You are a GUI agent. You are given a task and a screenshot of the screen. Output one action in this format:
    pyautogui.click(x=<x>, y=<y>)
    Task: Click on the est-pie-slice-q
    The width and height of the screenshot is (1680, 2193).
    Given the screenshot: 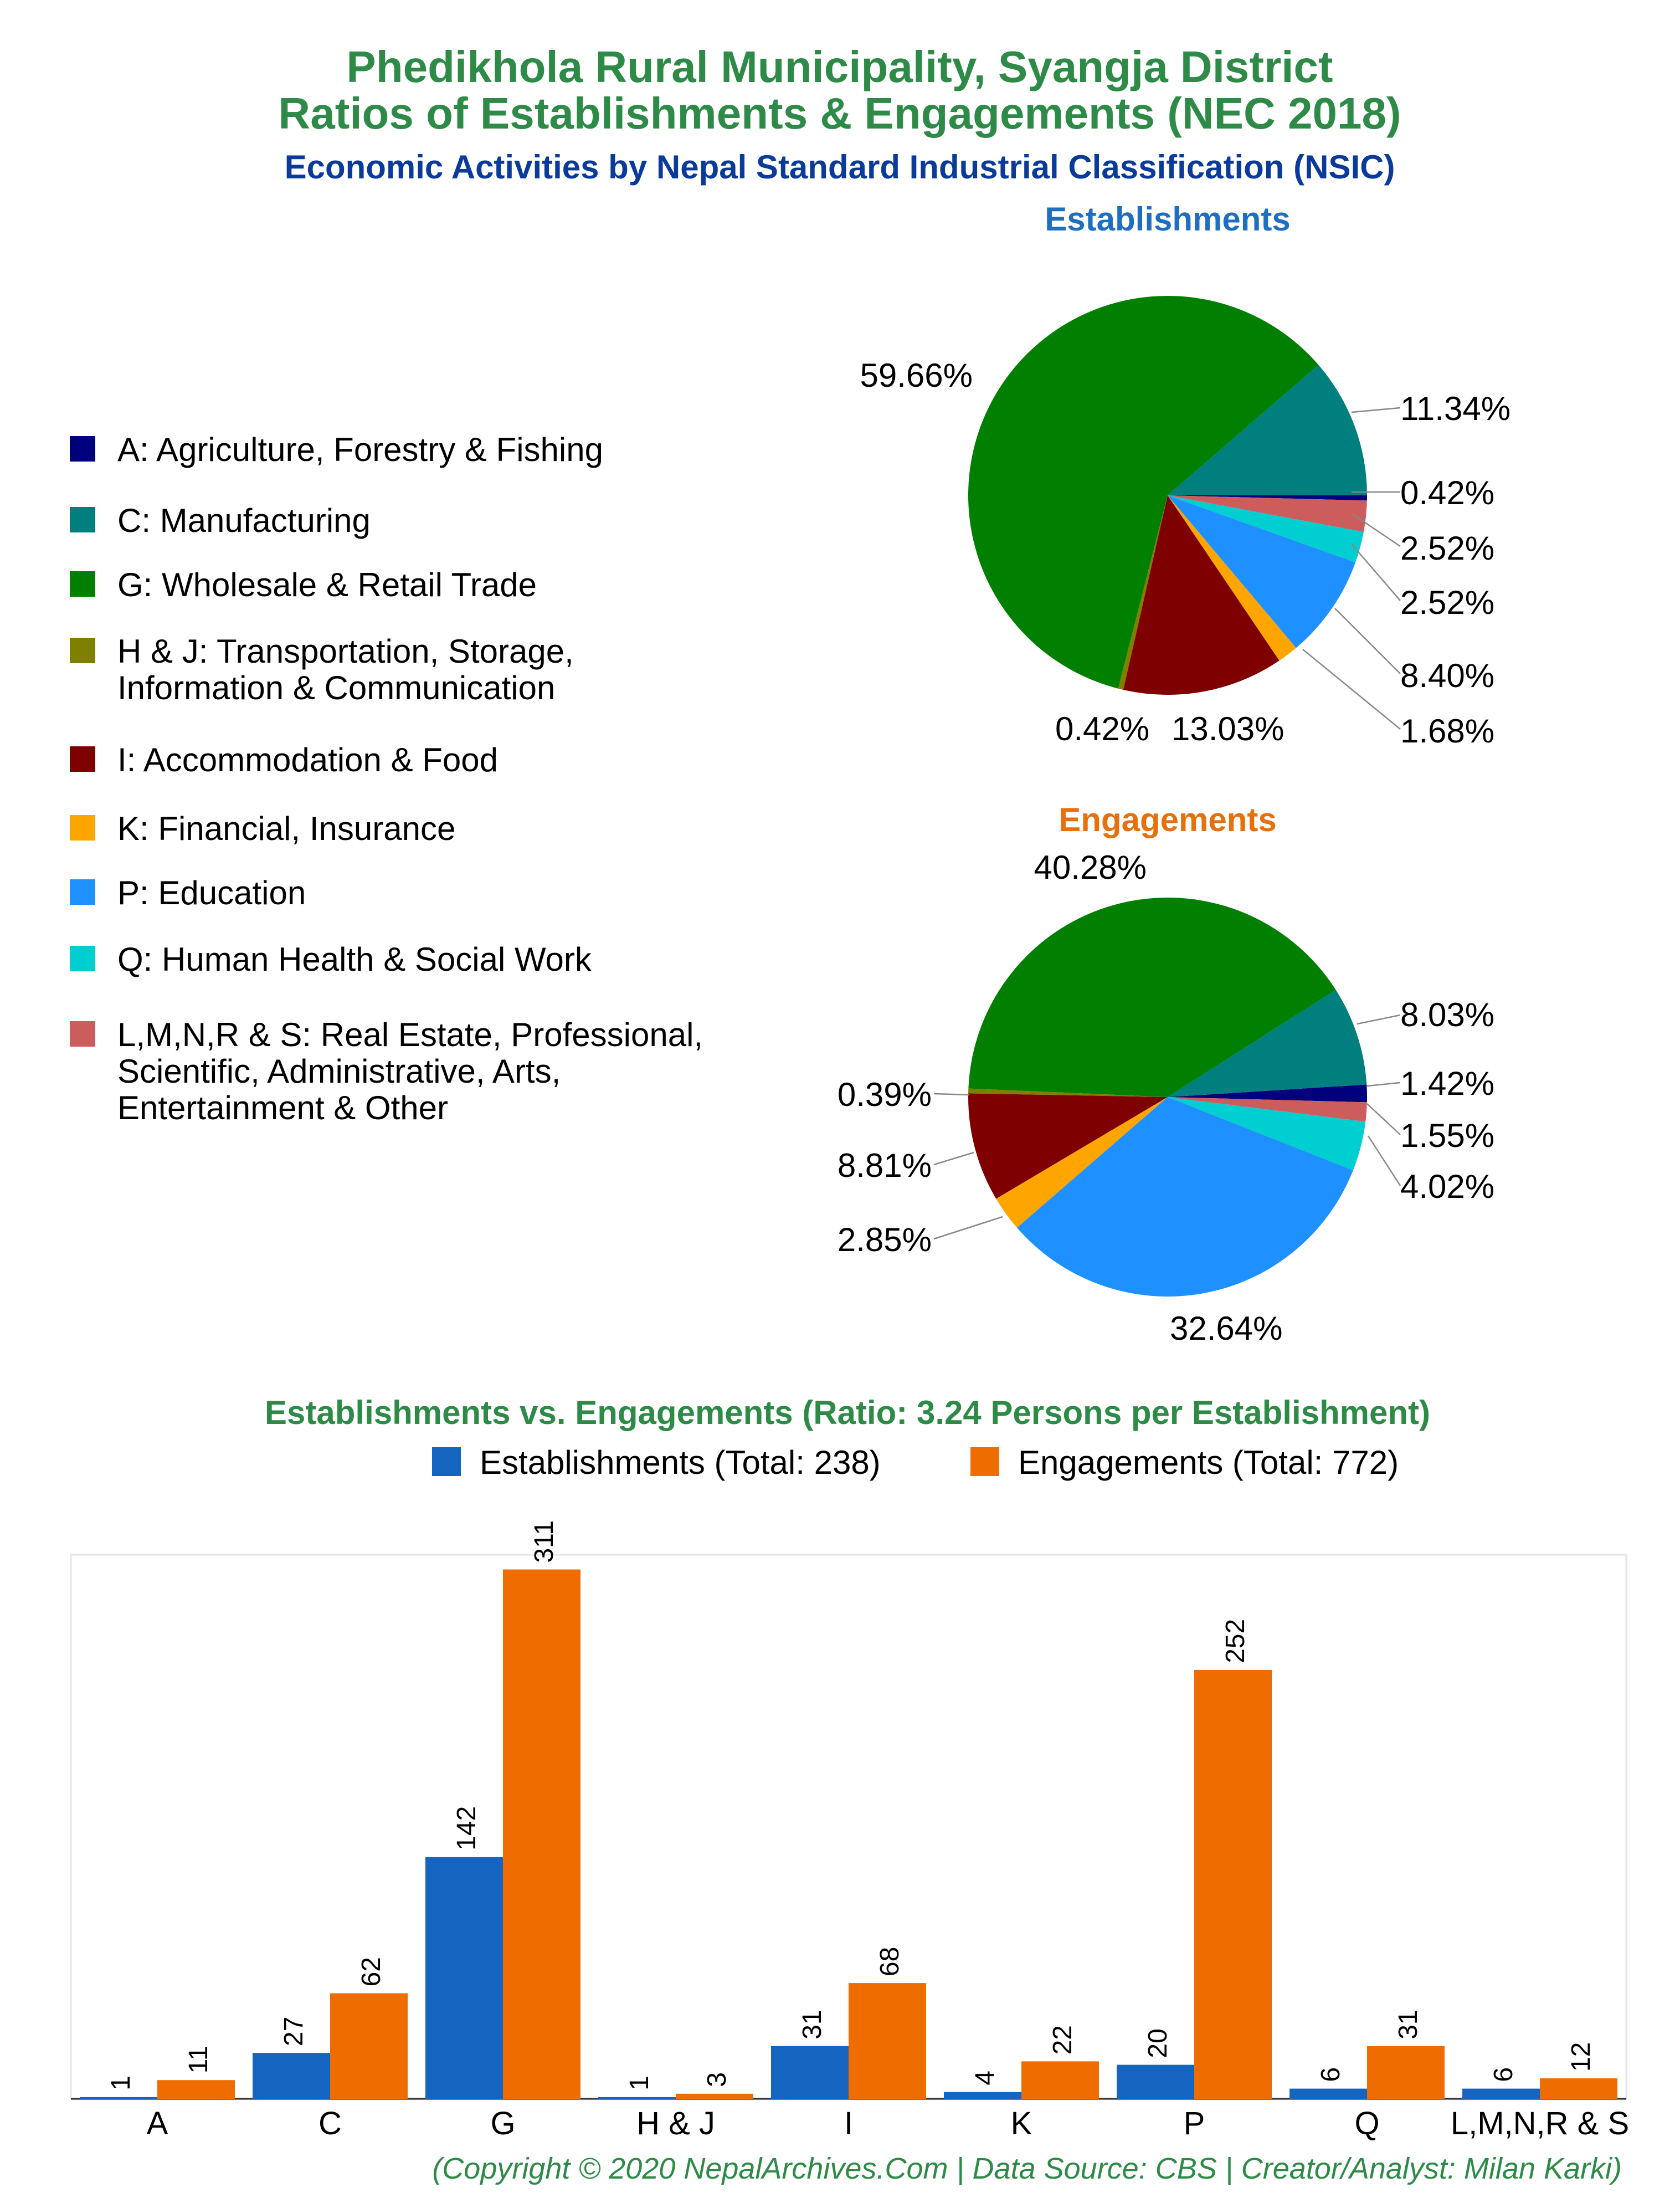 What is the action you would take?
    pyautogui.click(x=1266, y=529)
    